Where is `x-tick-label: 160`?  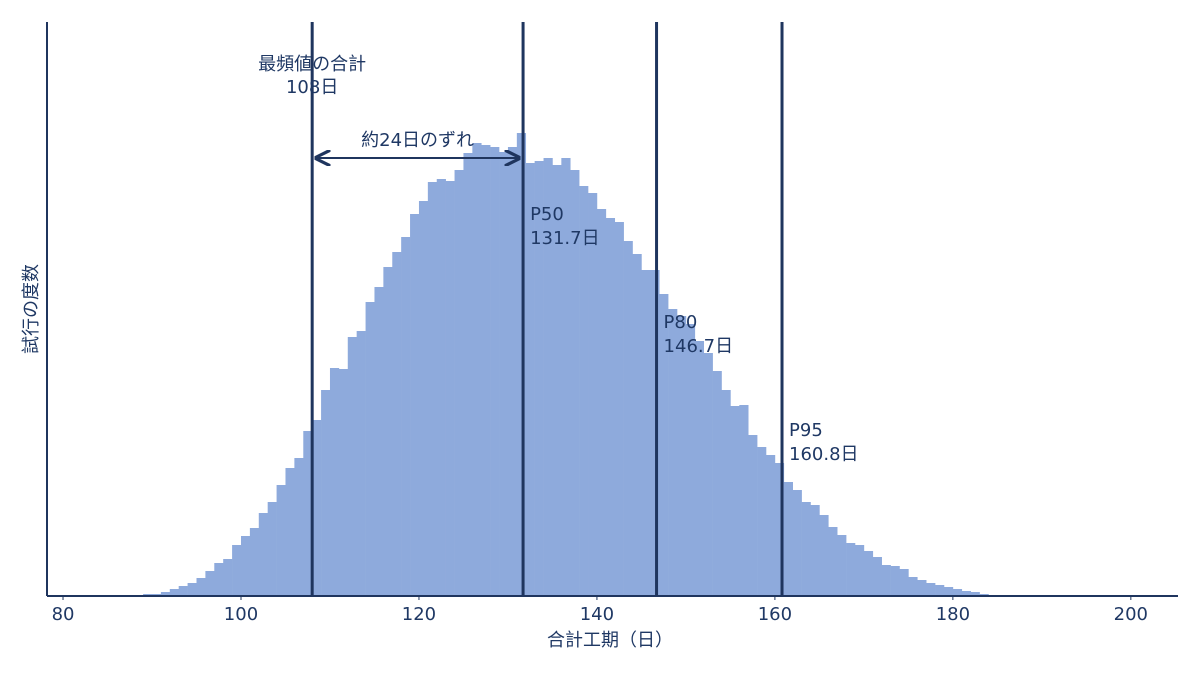 x-tick-label: 160 is located at coordinates (775, 614).